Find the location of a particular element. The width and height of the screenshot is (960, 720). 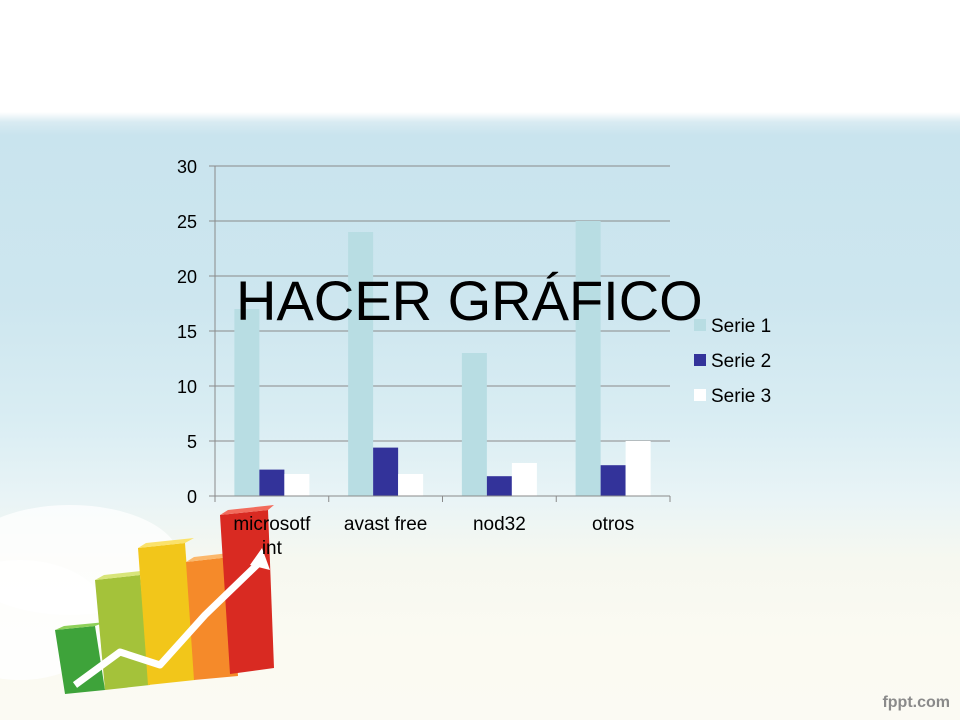

y-tick-label: 5 is located at coordinates (192, 442).